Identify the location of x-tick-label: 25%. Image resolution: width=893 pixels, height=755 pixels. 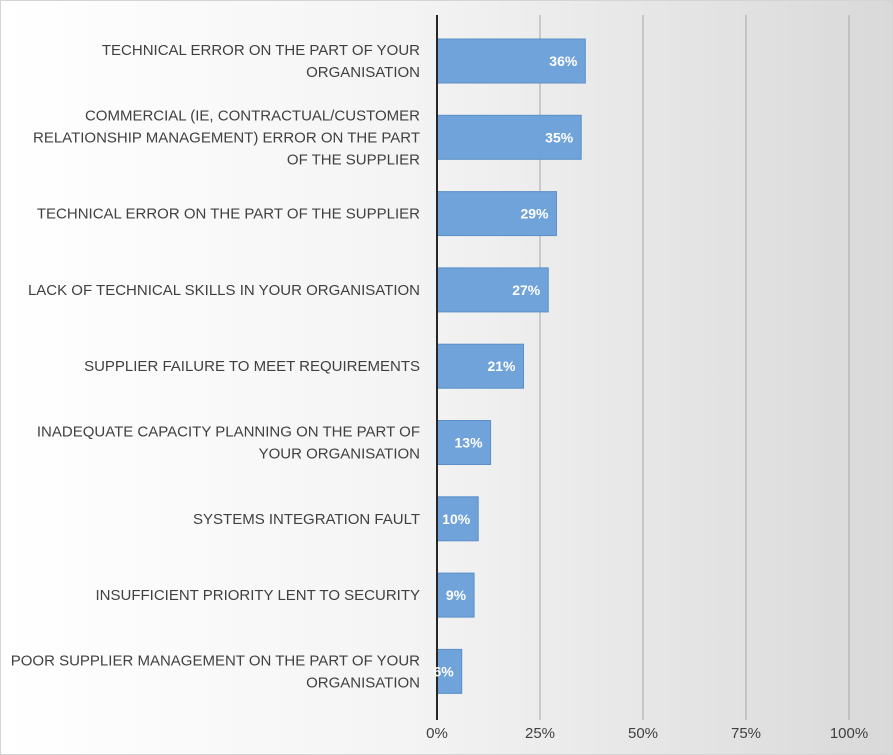
(540, 733).